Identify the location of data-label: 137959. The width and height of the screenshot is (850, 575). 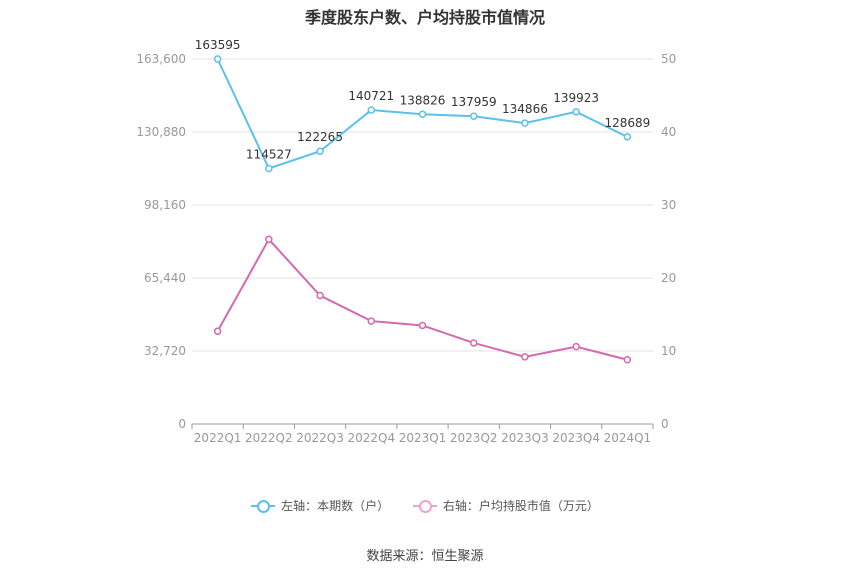
(474, 102).